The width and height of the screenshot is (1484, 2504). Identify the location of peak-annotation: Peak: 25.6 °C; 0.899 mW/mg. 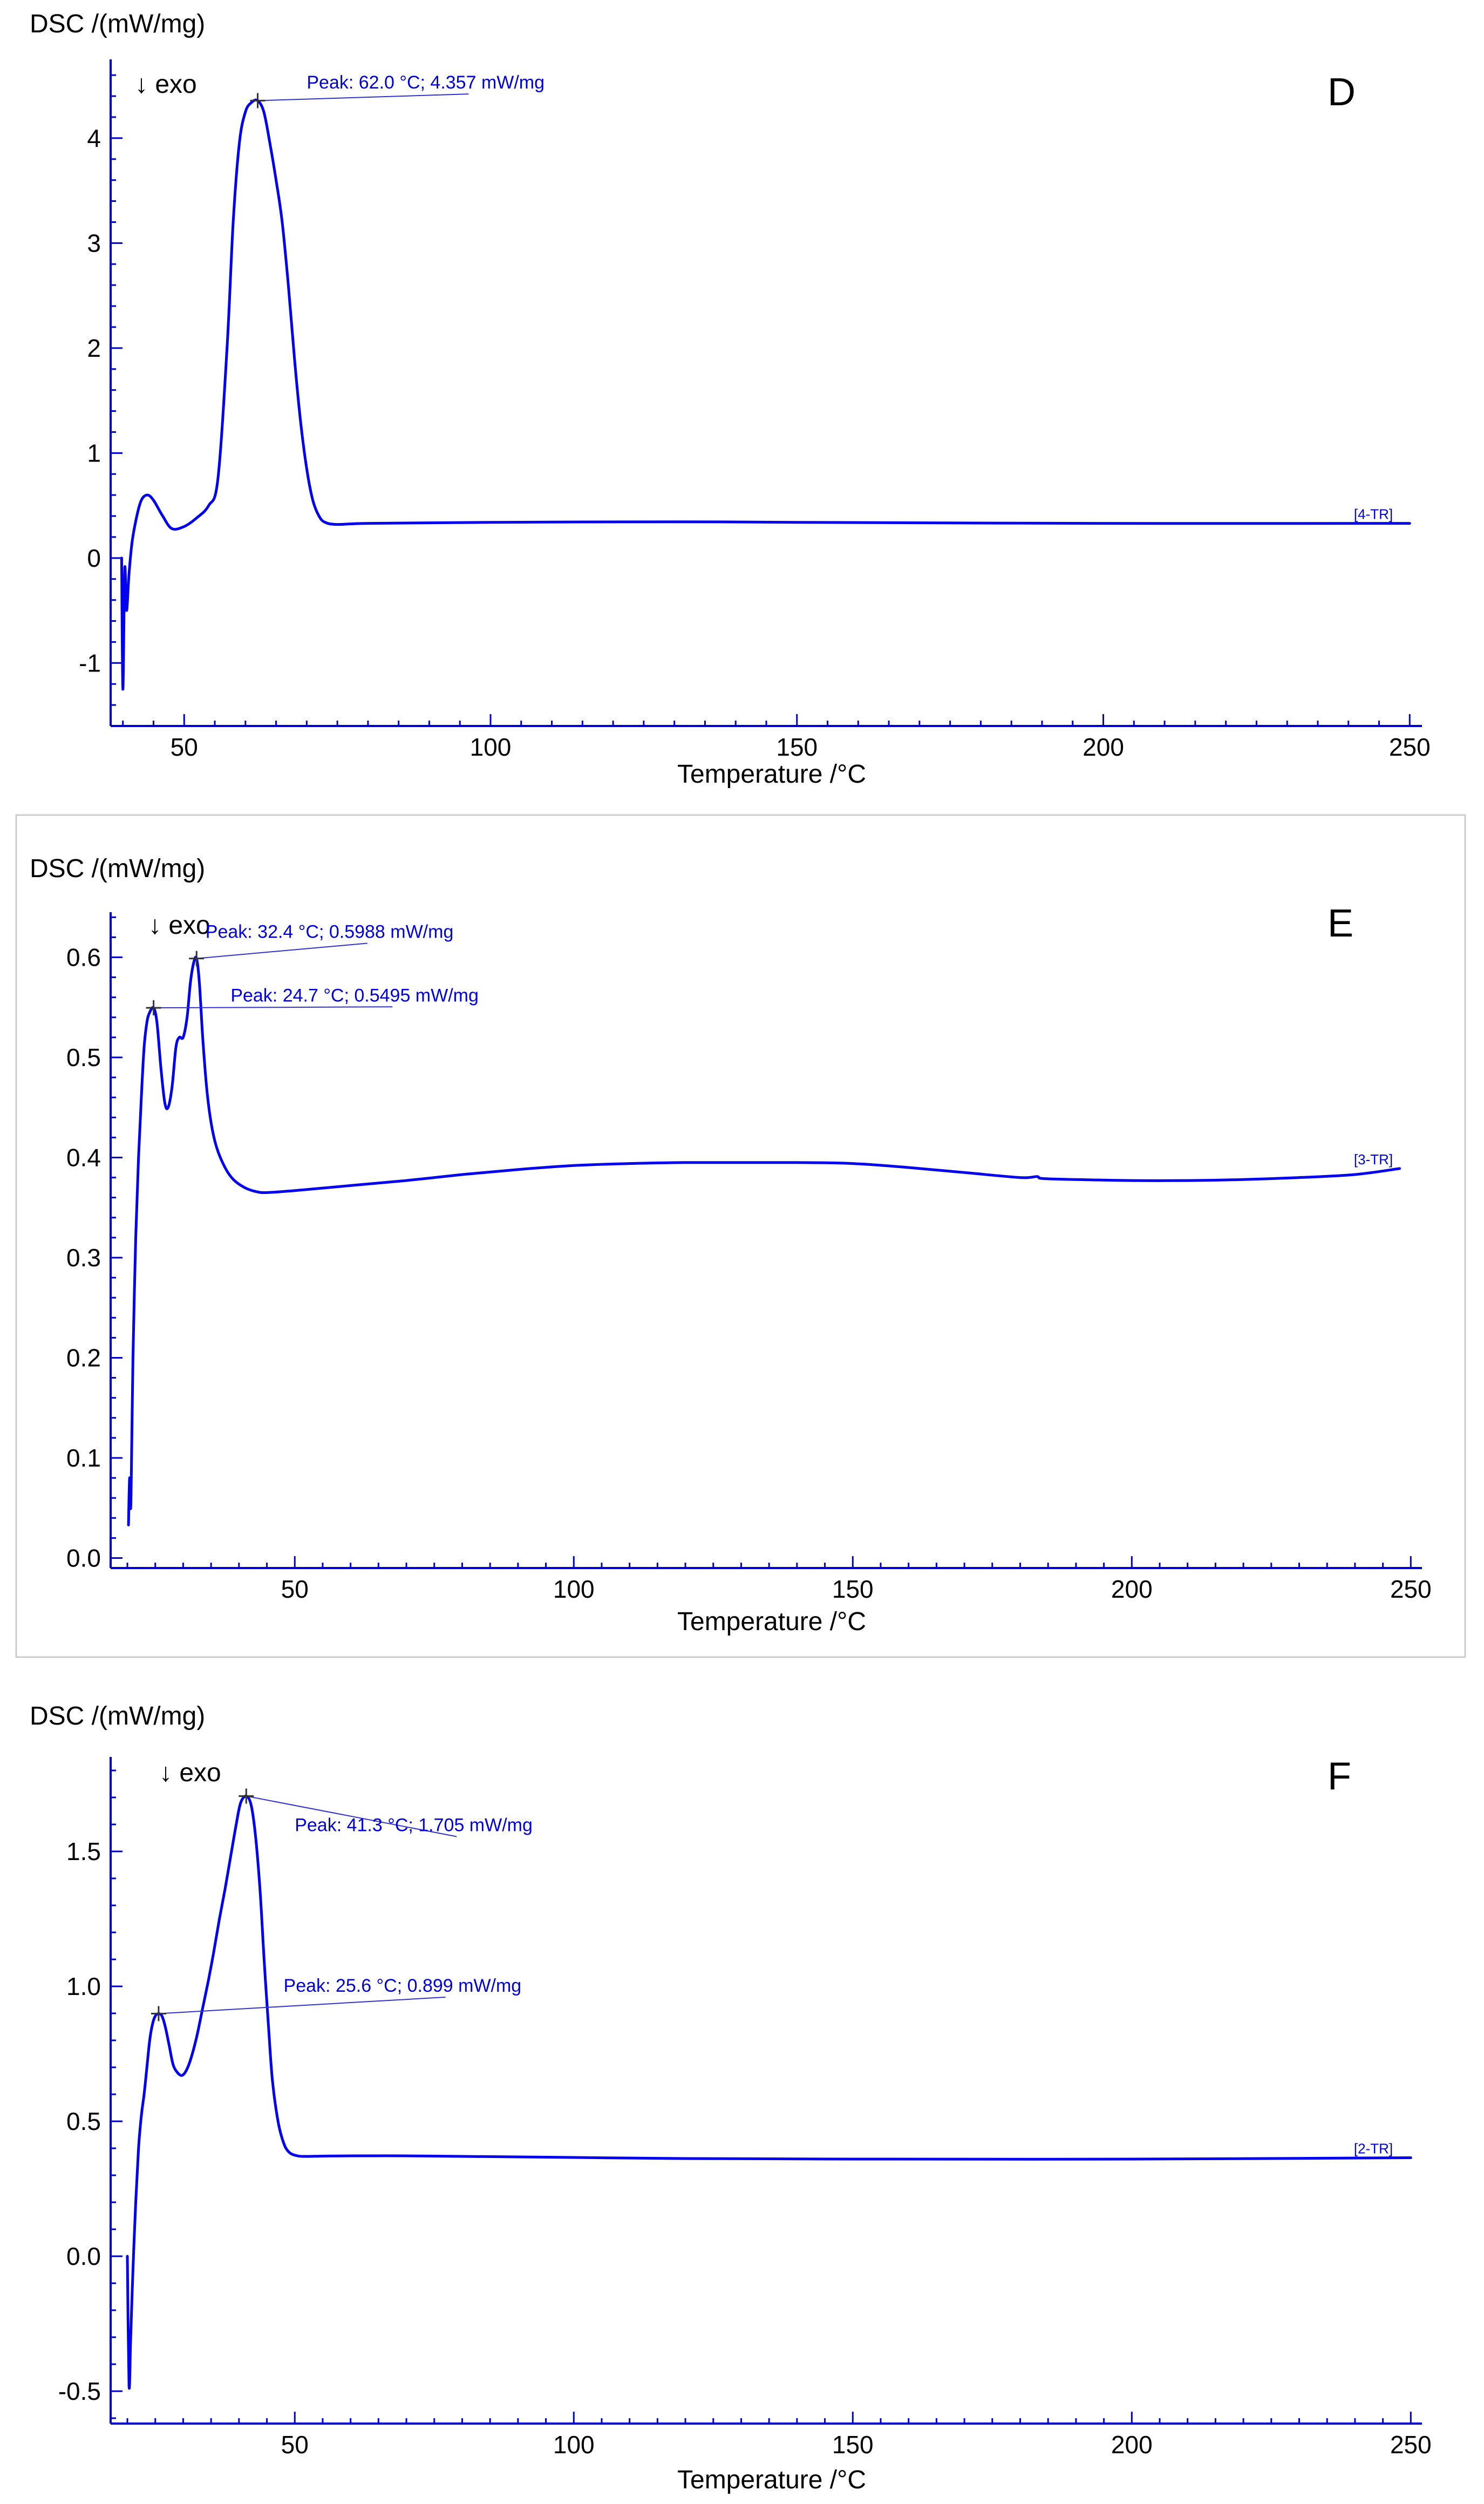
(403, 1986).